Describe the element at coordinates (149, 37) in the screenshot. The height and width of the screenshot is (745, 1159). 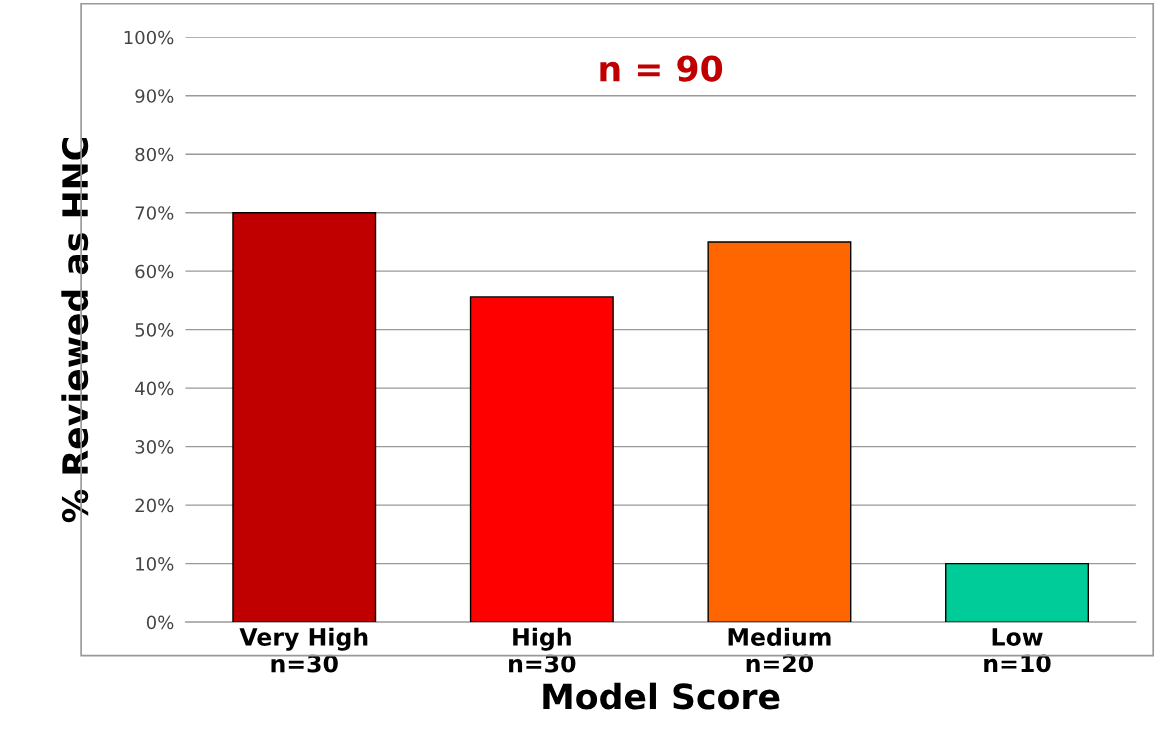
I see `y-tick-label: 100%` at that location.